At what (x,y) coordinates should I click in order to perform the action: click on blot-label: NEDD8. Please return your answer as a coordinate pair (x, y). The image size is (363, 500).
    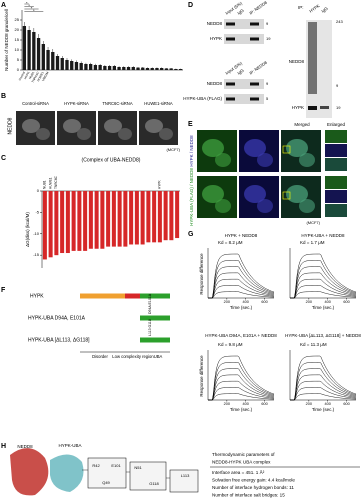
    Looking at the image, I should click on (215, 23).